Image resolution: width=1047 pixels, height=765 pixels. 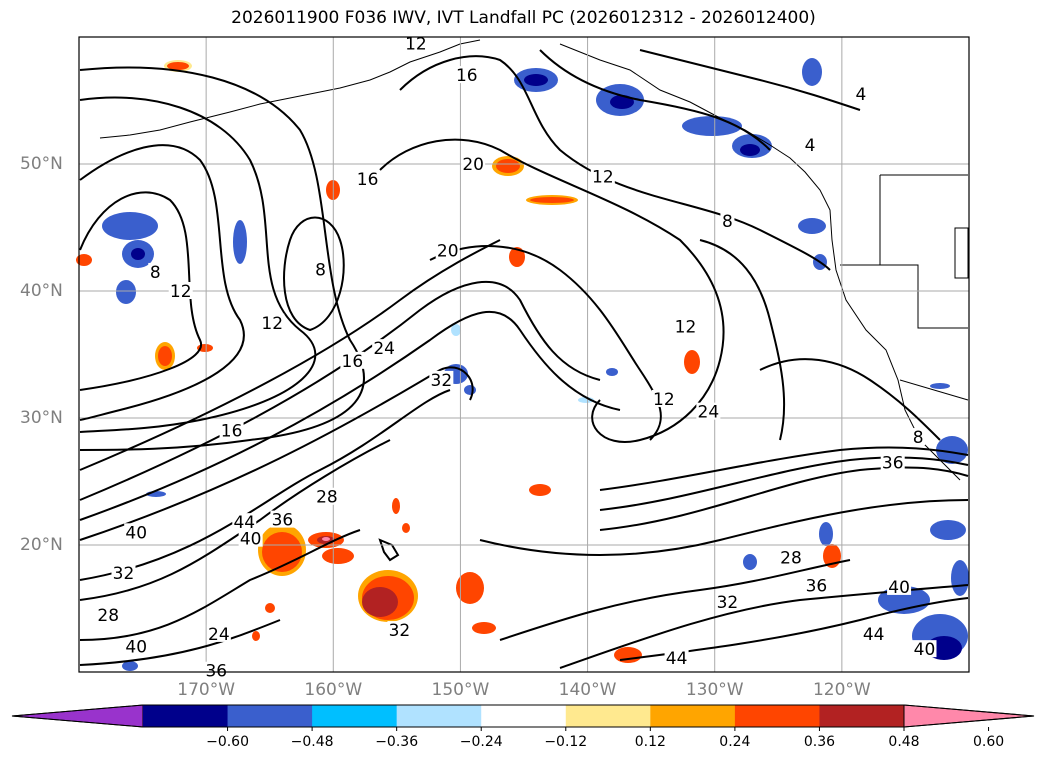 What do you see at coordinates (41, 545) in the screenshot?
I see `lat-tick-label: 20°N` at bounding box center [41, 545].